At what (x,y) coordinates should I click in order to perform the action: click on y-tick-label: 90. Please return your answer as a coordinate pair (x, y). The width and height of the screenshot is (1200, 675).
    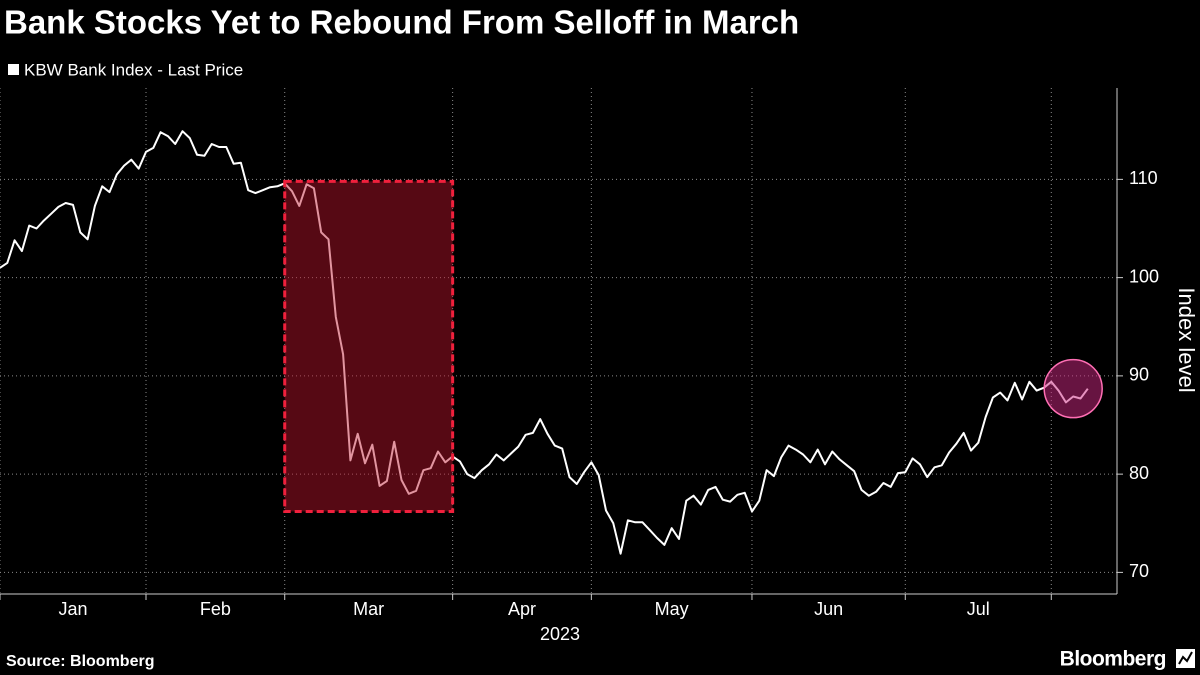
    Looking at the image, I should click on (1139, 375).